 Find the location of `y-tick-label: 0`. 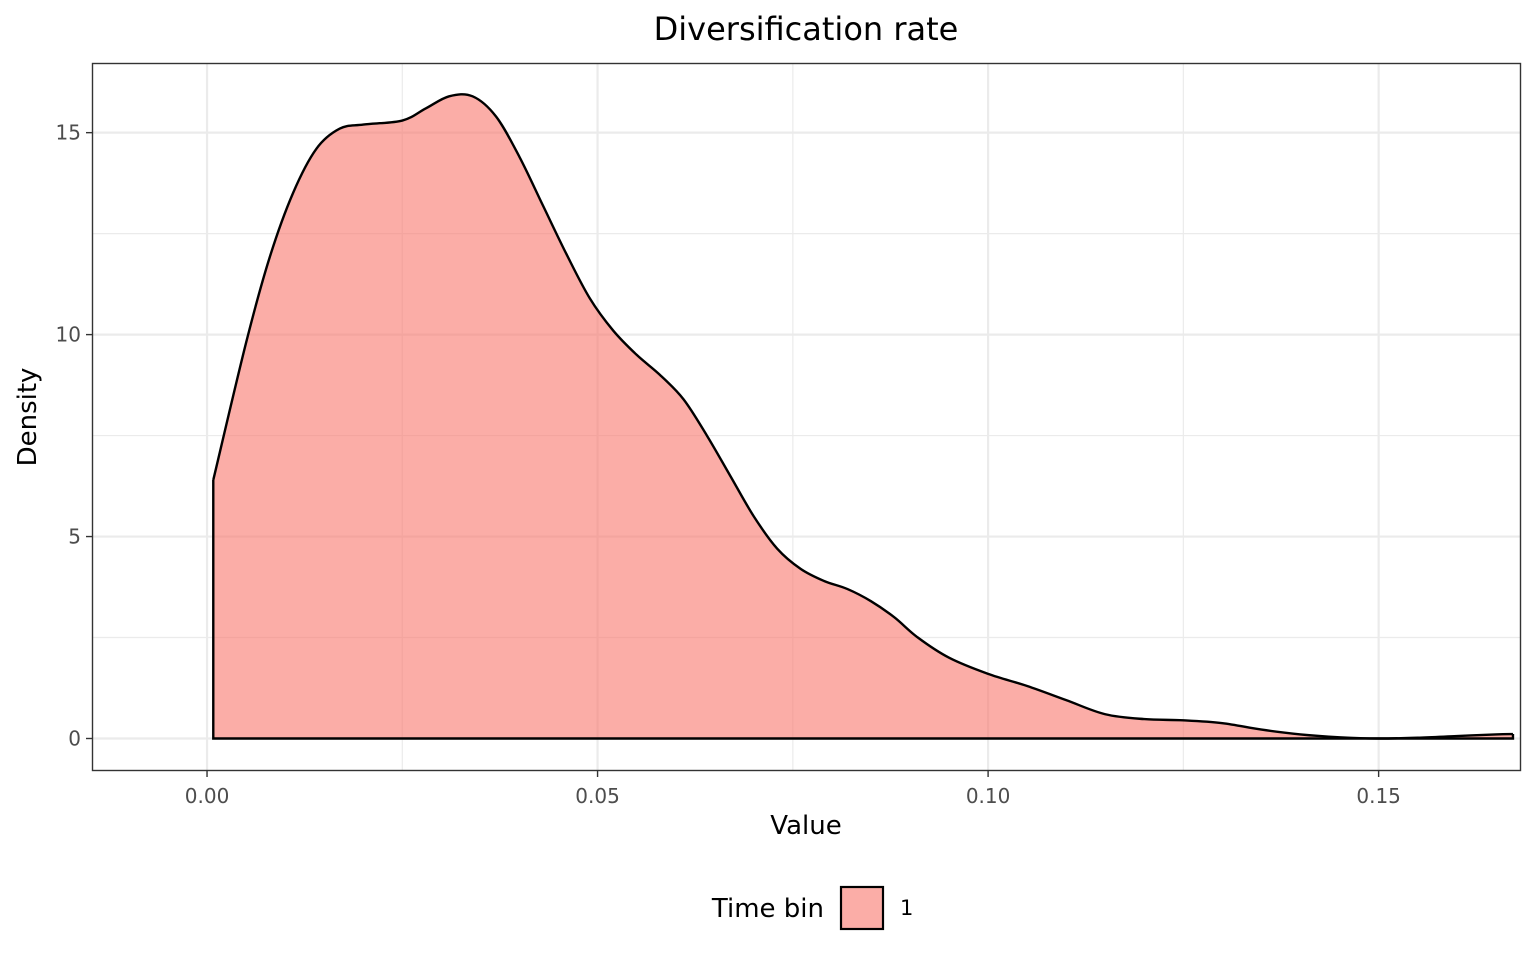

y-tick-label: 0 is located at coordinates (74, 738).